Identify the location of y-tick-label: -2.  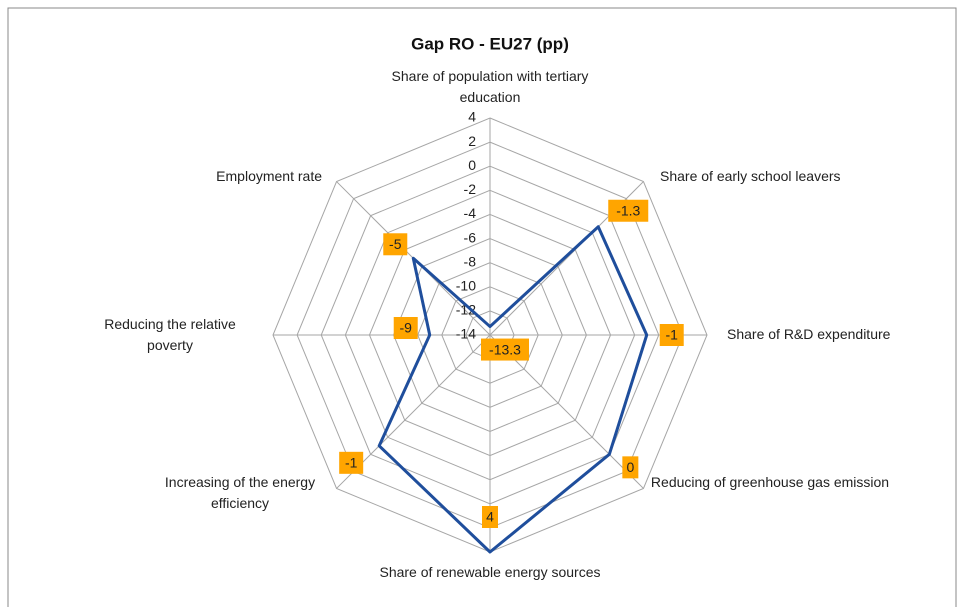
(470, 189).